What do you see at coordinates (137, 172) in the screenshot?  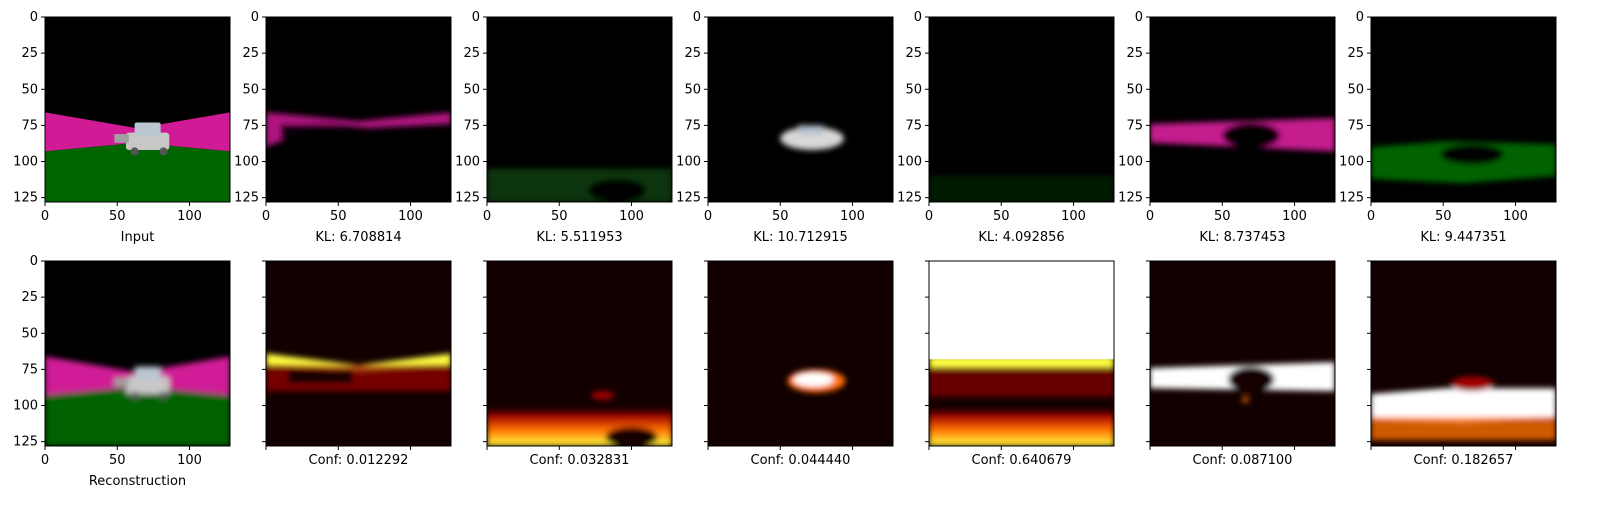 I see `ground` at bounding box center [137, 172].